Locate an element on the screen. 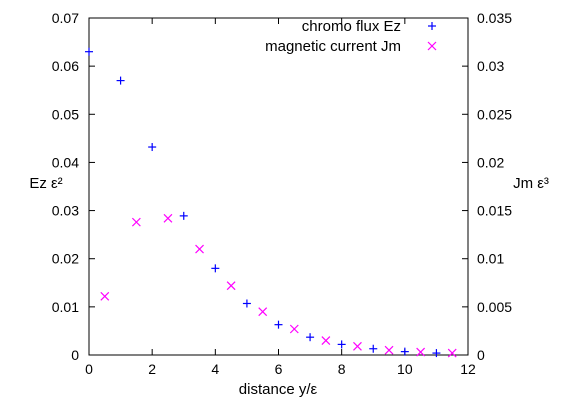  y-left-tick-label: 0.06 is located at coordinates (65, 66).